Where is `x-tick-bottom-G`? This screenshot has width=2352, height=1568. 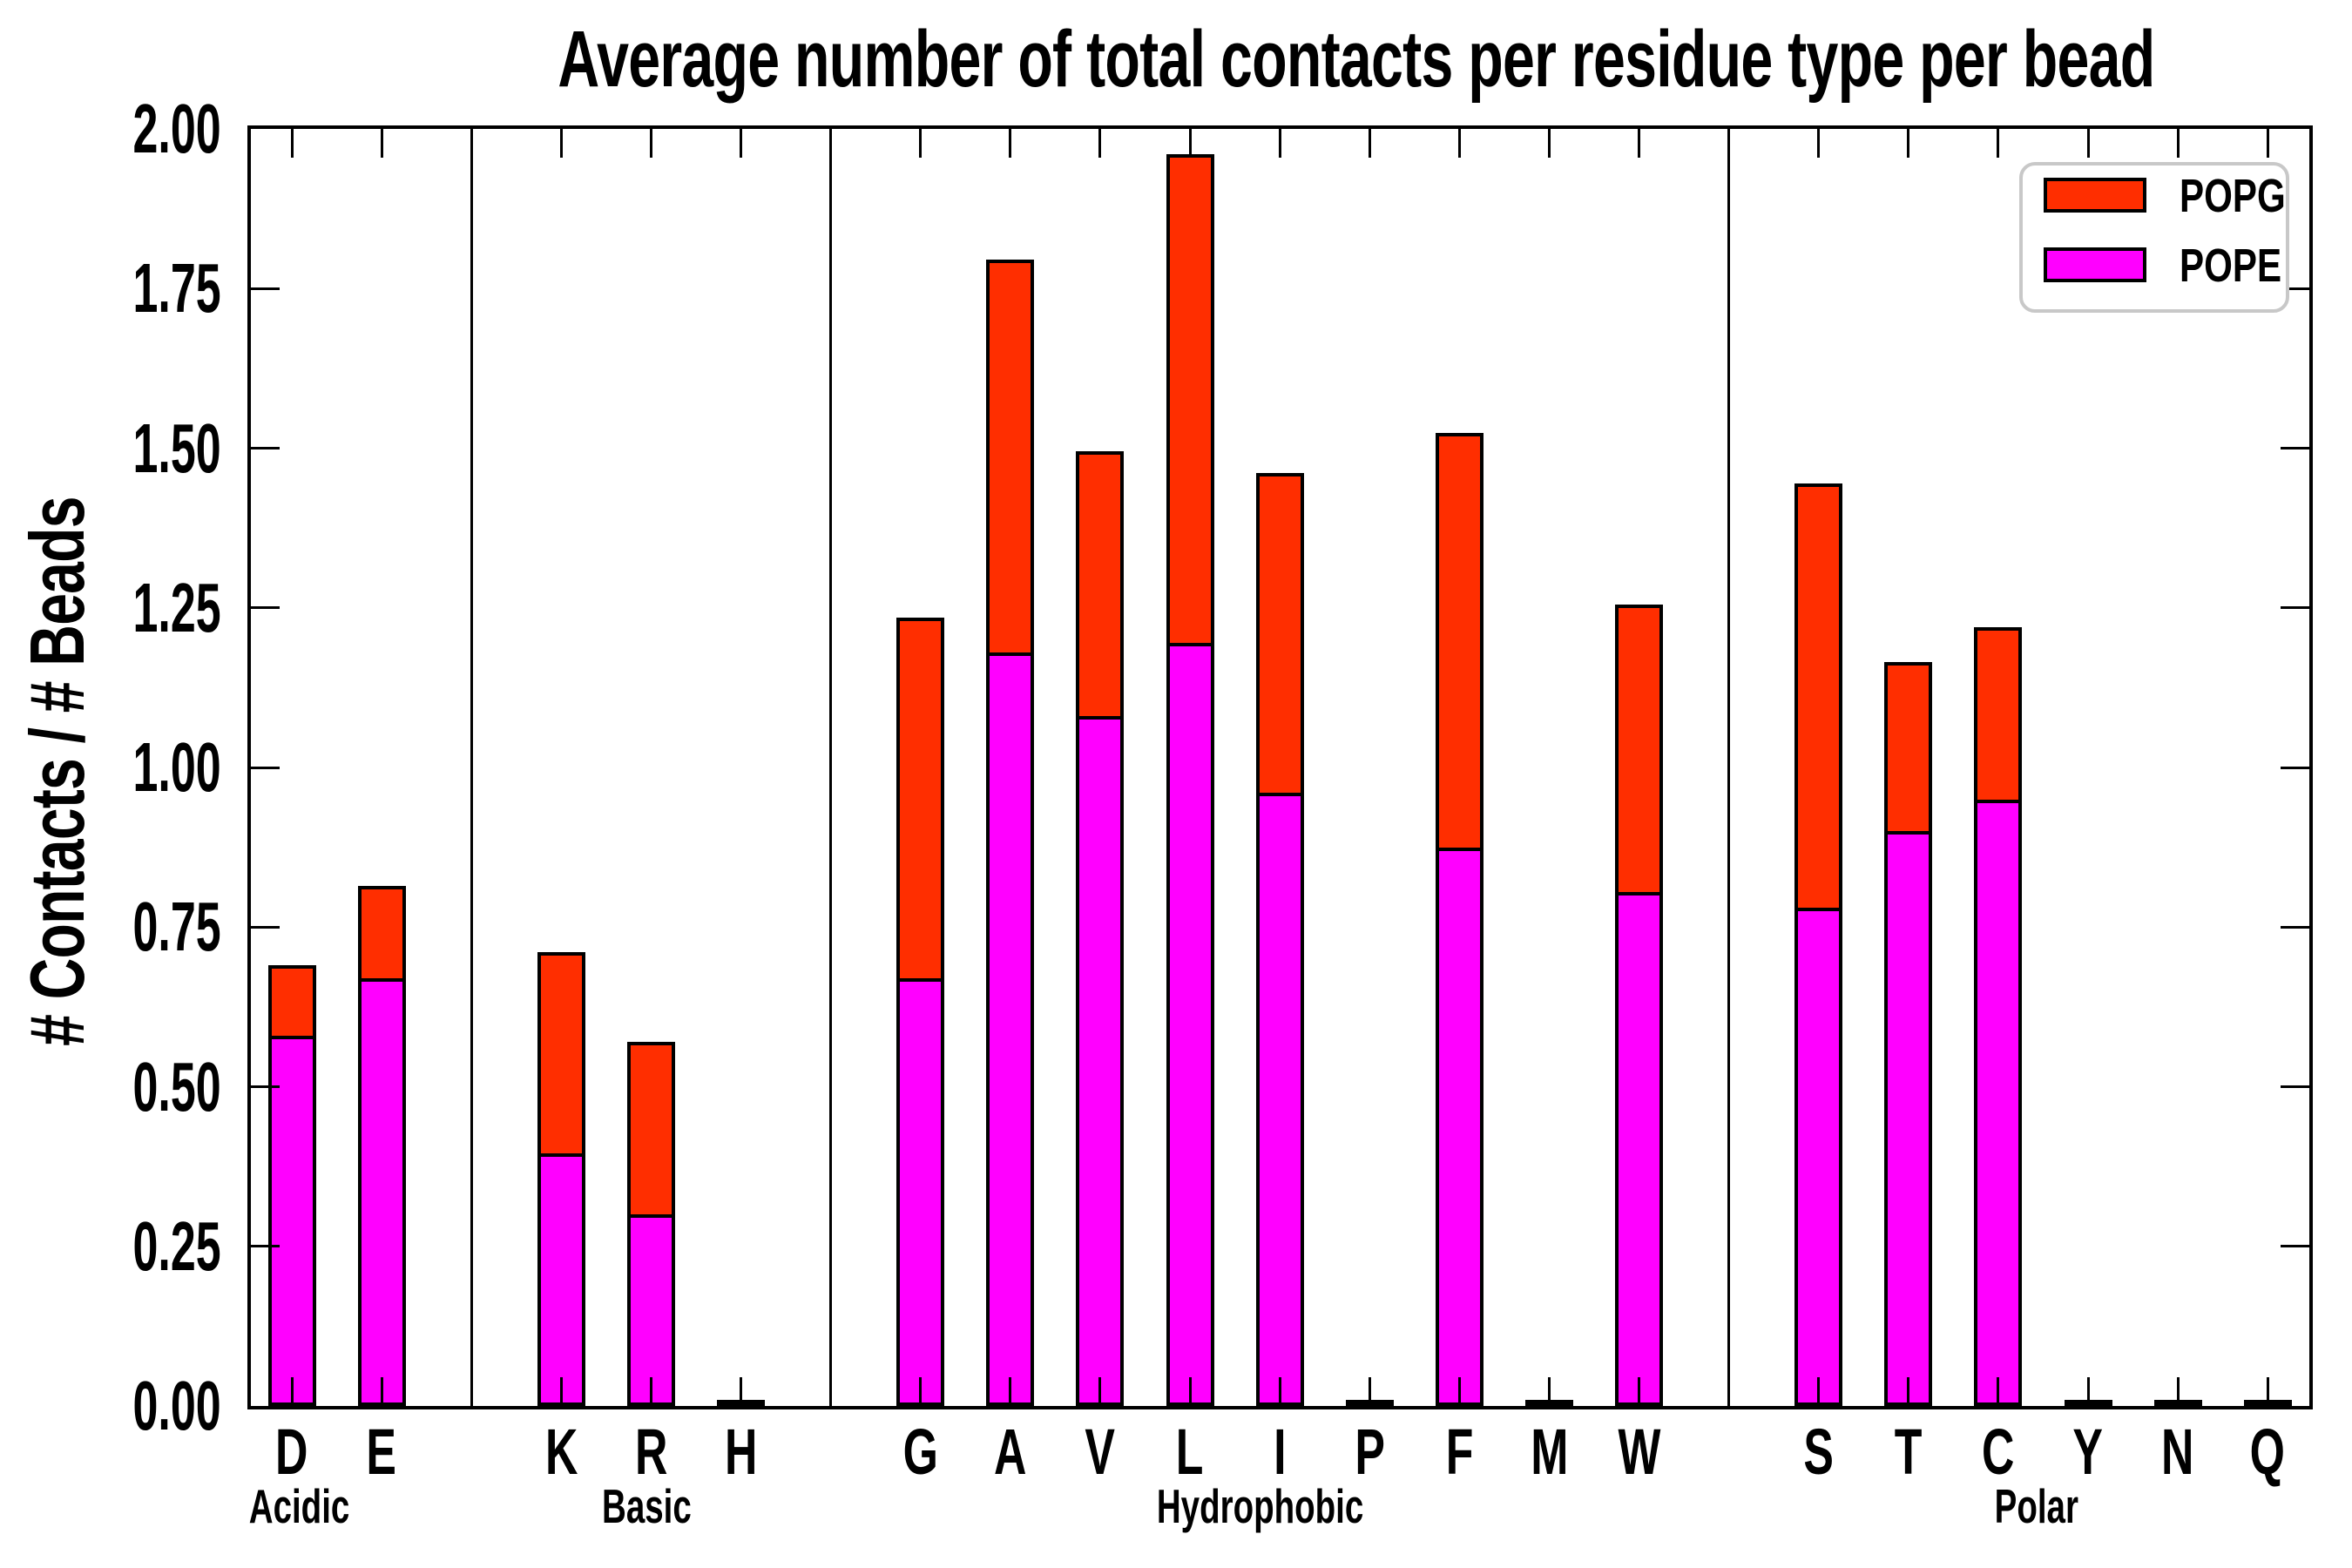
x-tick-bottom-G is located at coordinates (921, 1391).